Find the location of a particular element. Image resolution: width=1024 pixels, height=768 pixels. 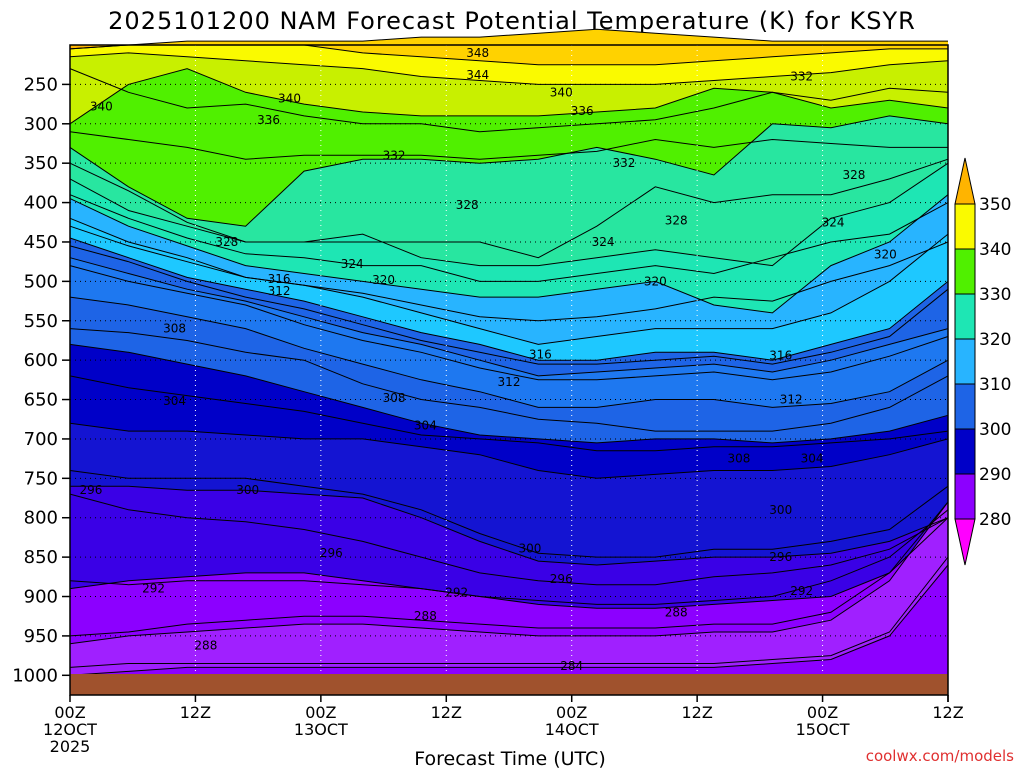

colorbar-top-arrow is located at coordinates (965, 181).